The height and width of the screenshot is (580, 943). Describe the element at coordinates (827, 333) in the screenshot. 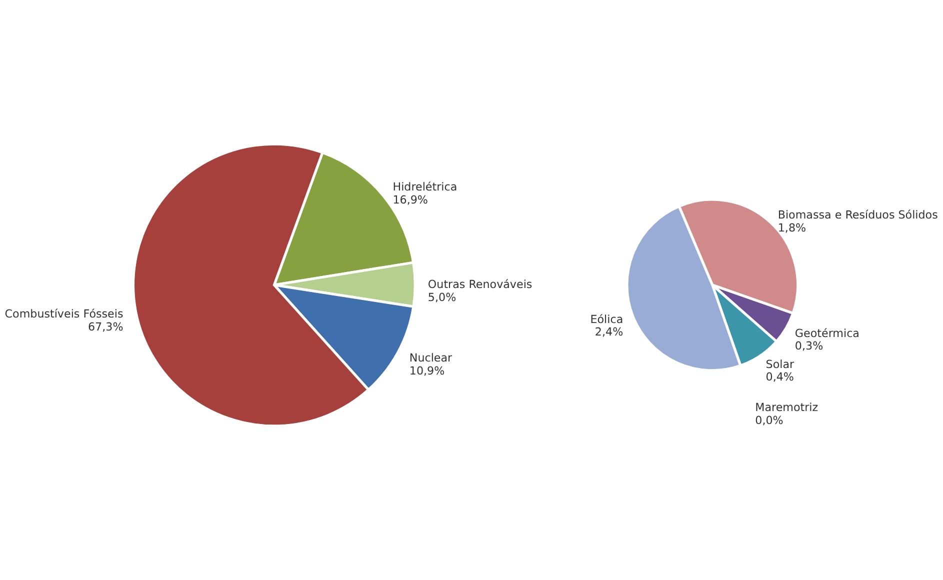

I see `slice-label: Geotérmica` at that location.